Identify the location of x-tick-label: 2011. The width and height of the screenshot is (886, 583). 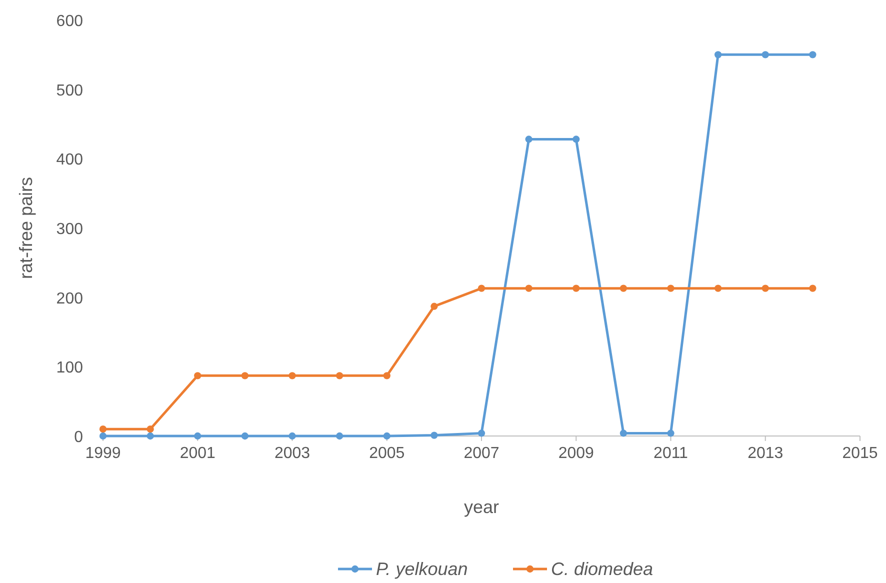
(671, 453).